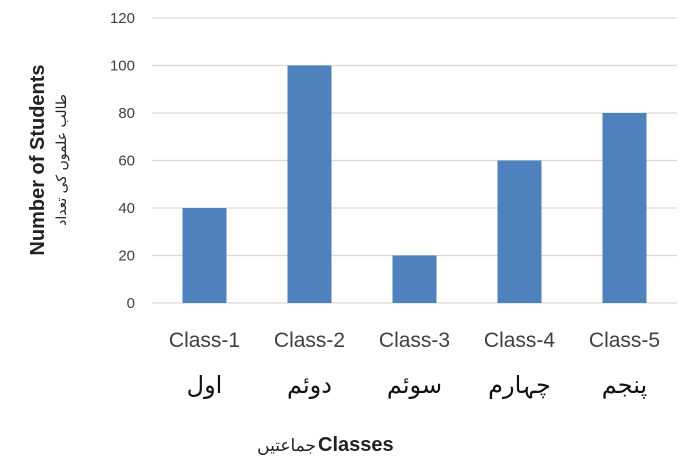  Describe the element at coordinates (309, 340) in the screenshot. I see `x-category-label: Class-2` at that location.